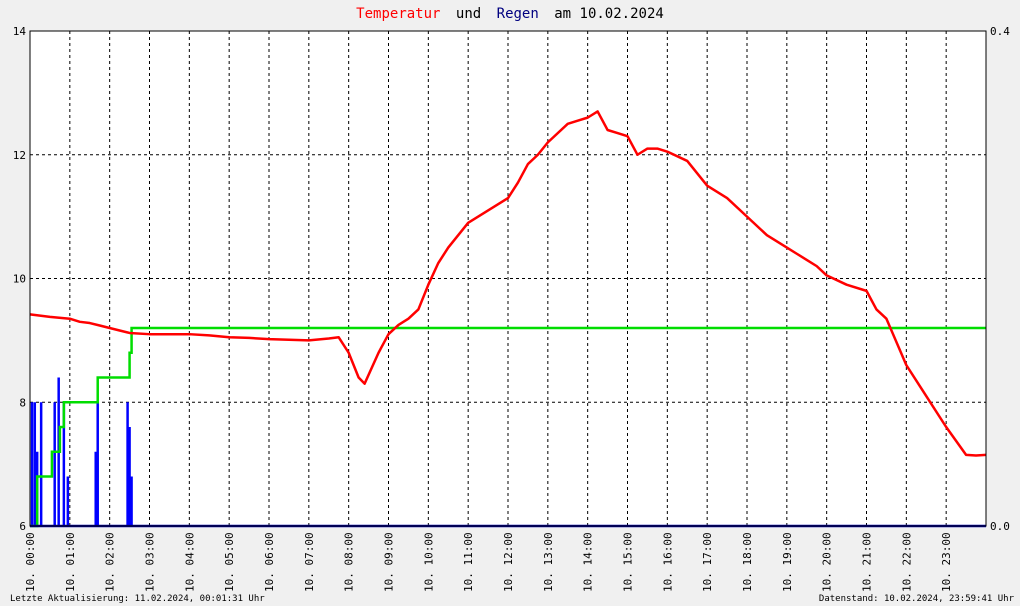  I want to click on x-tick-label: 10. 18:00, so click(747, 562).